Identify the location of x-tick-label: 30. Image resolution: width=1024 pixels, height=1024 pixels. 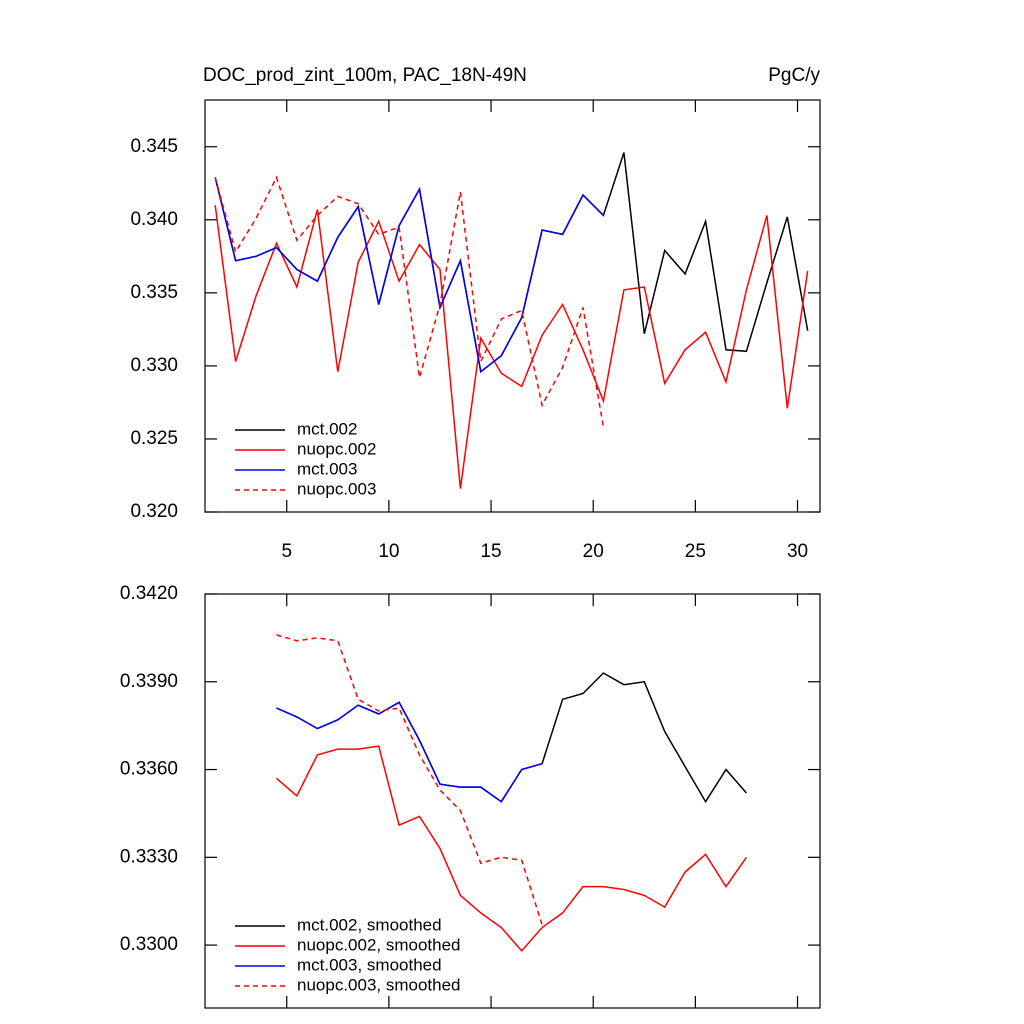
(797, 551).